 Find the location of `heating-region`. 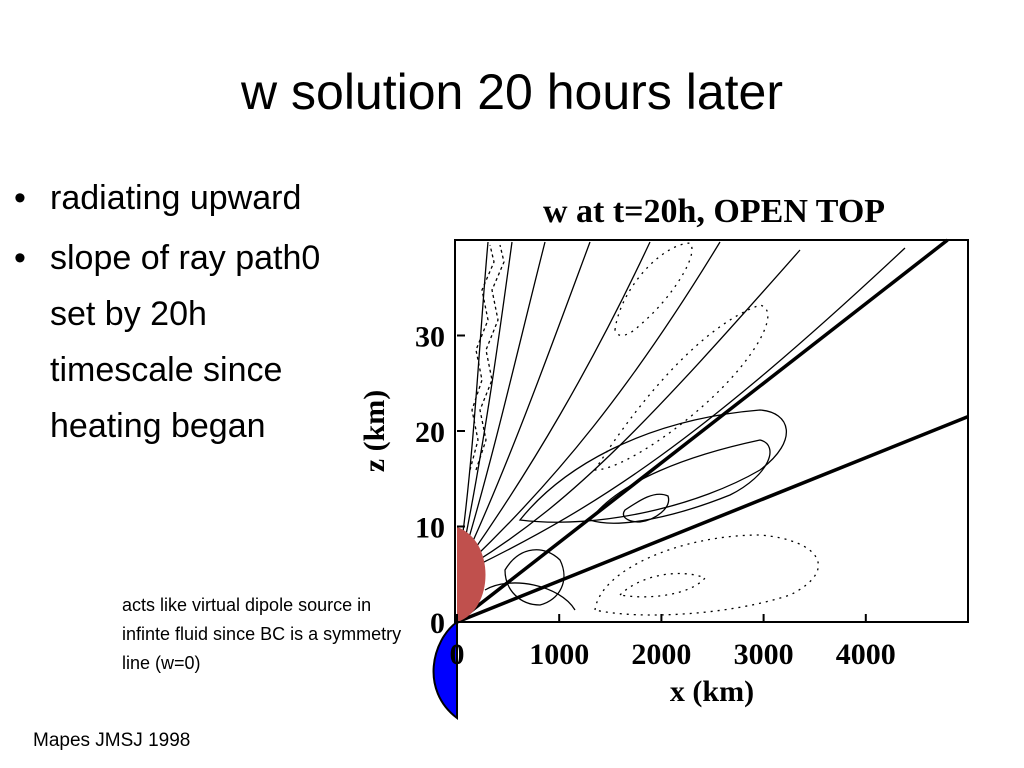

heating-region is located at coordinates (471, 574).